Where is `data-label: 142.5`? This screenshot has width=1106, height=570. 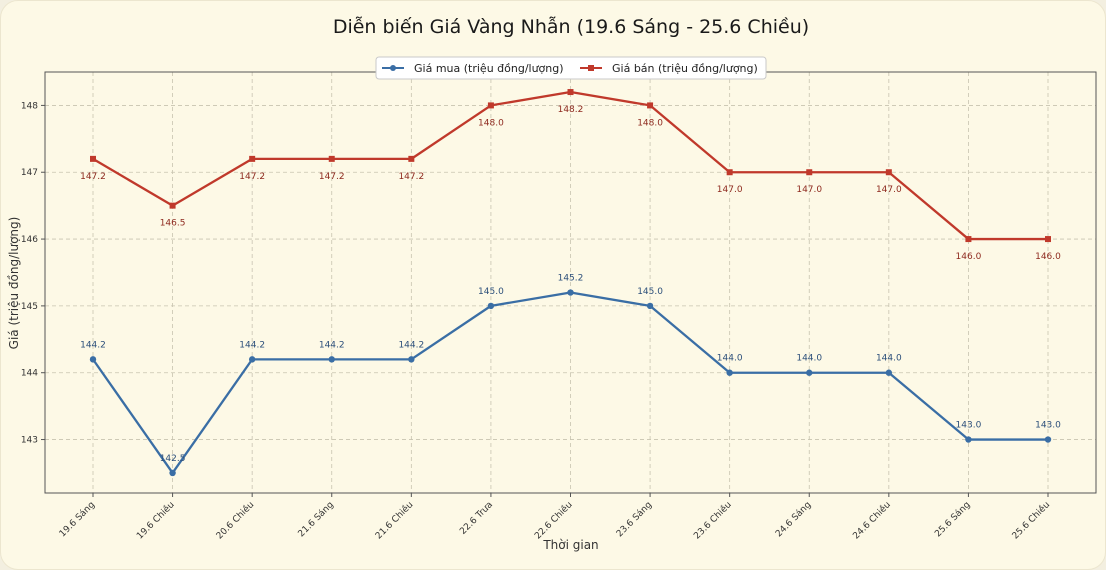
data-label: 142.5 is located at coordinates (173, 459).